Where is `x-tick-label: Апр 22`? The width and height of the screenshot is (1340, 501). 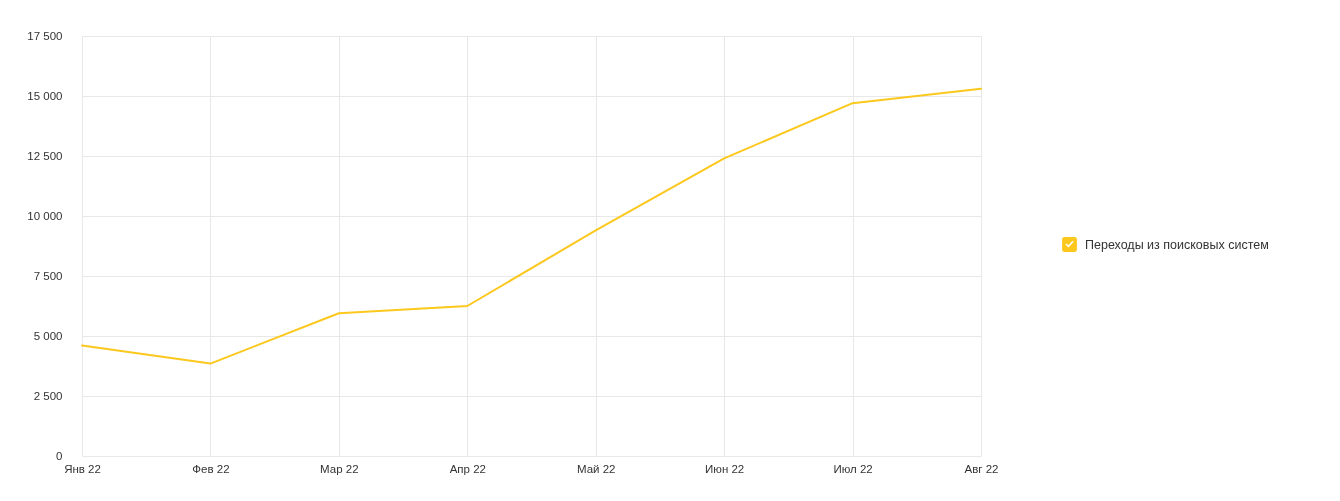 x-tick-label: Апр 22 is located at coordinates (467, 468).